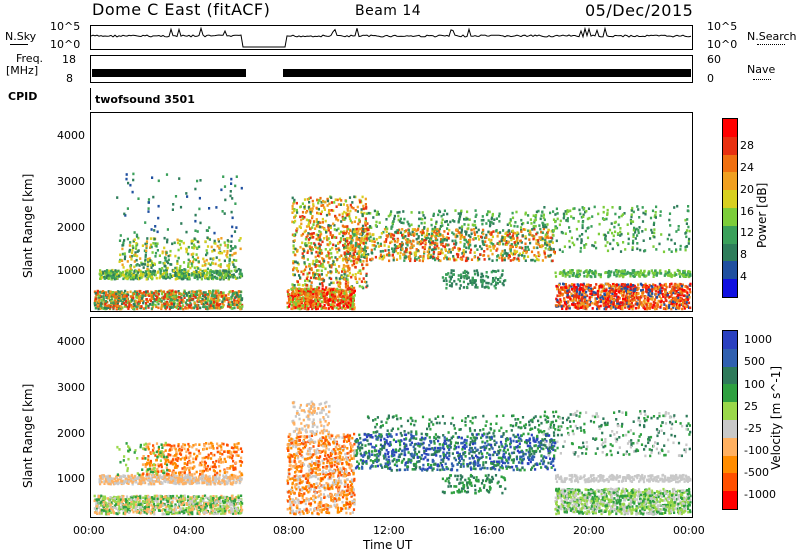 The image size is (800, 554). What do you see at coordinates (30, 58) in the screenshot?
I see `freq-label: Freq.` at bounding box center [30, 58].